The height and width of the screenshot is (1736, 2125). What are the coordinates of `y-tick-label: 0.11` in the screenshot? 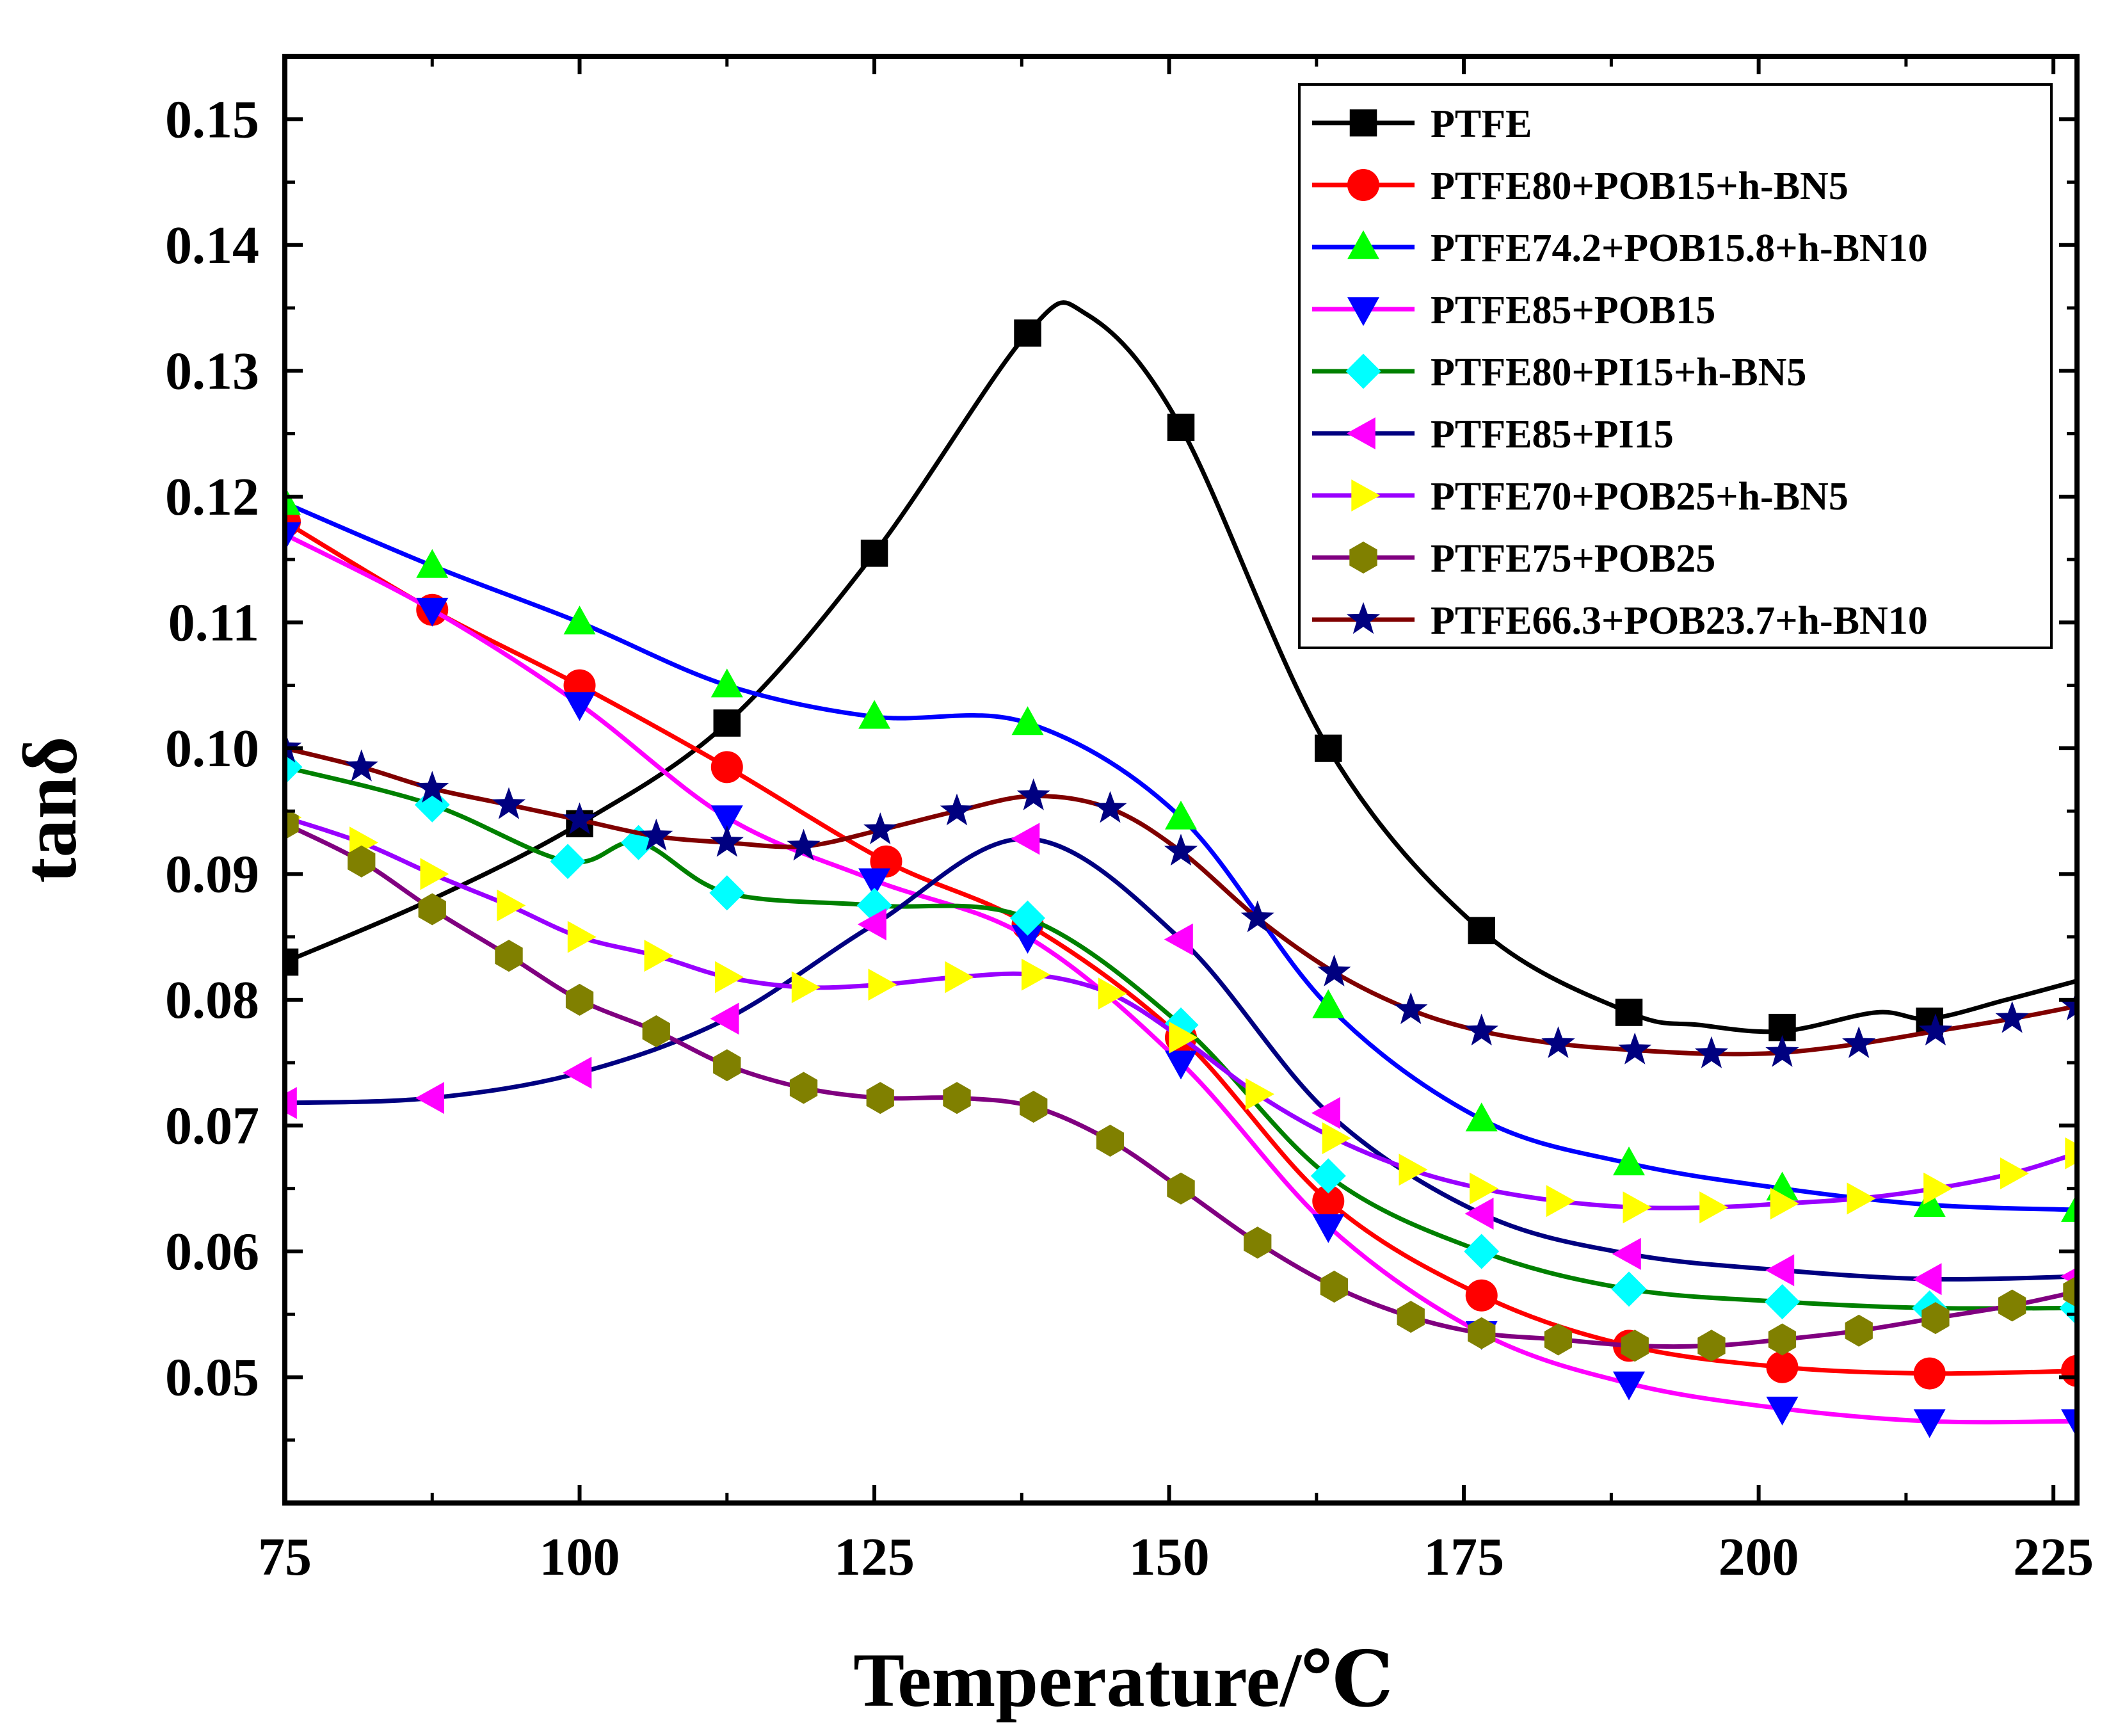 It's located at (213, 622).